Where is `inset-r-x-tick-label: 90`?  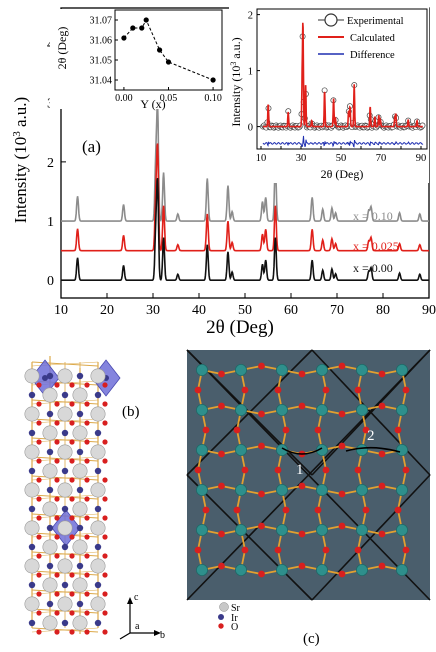 inset-r-x-tick-label: 90 is located at coordinates (421, 158).